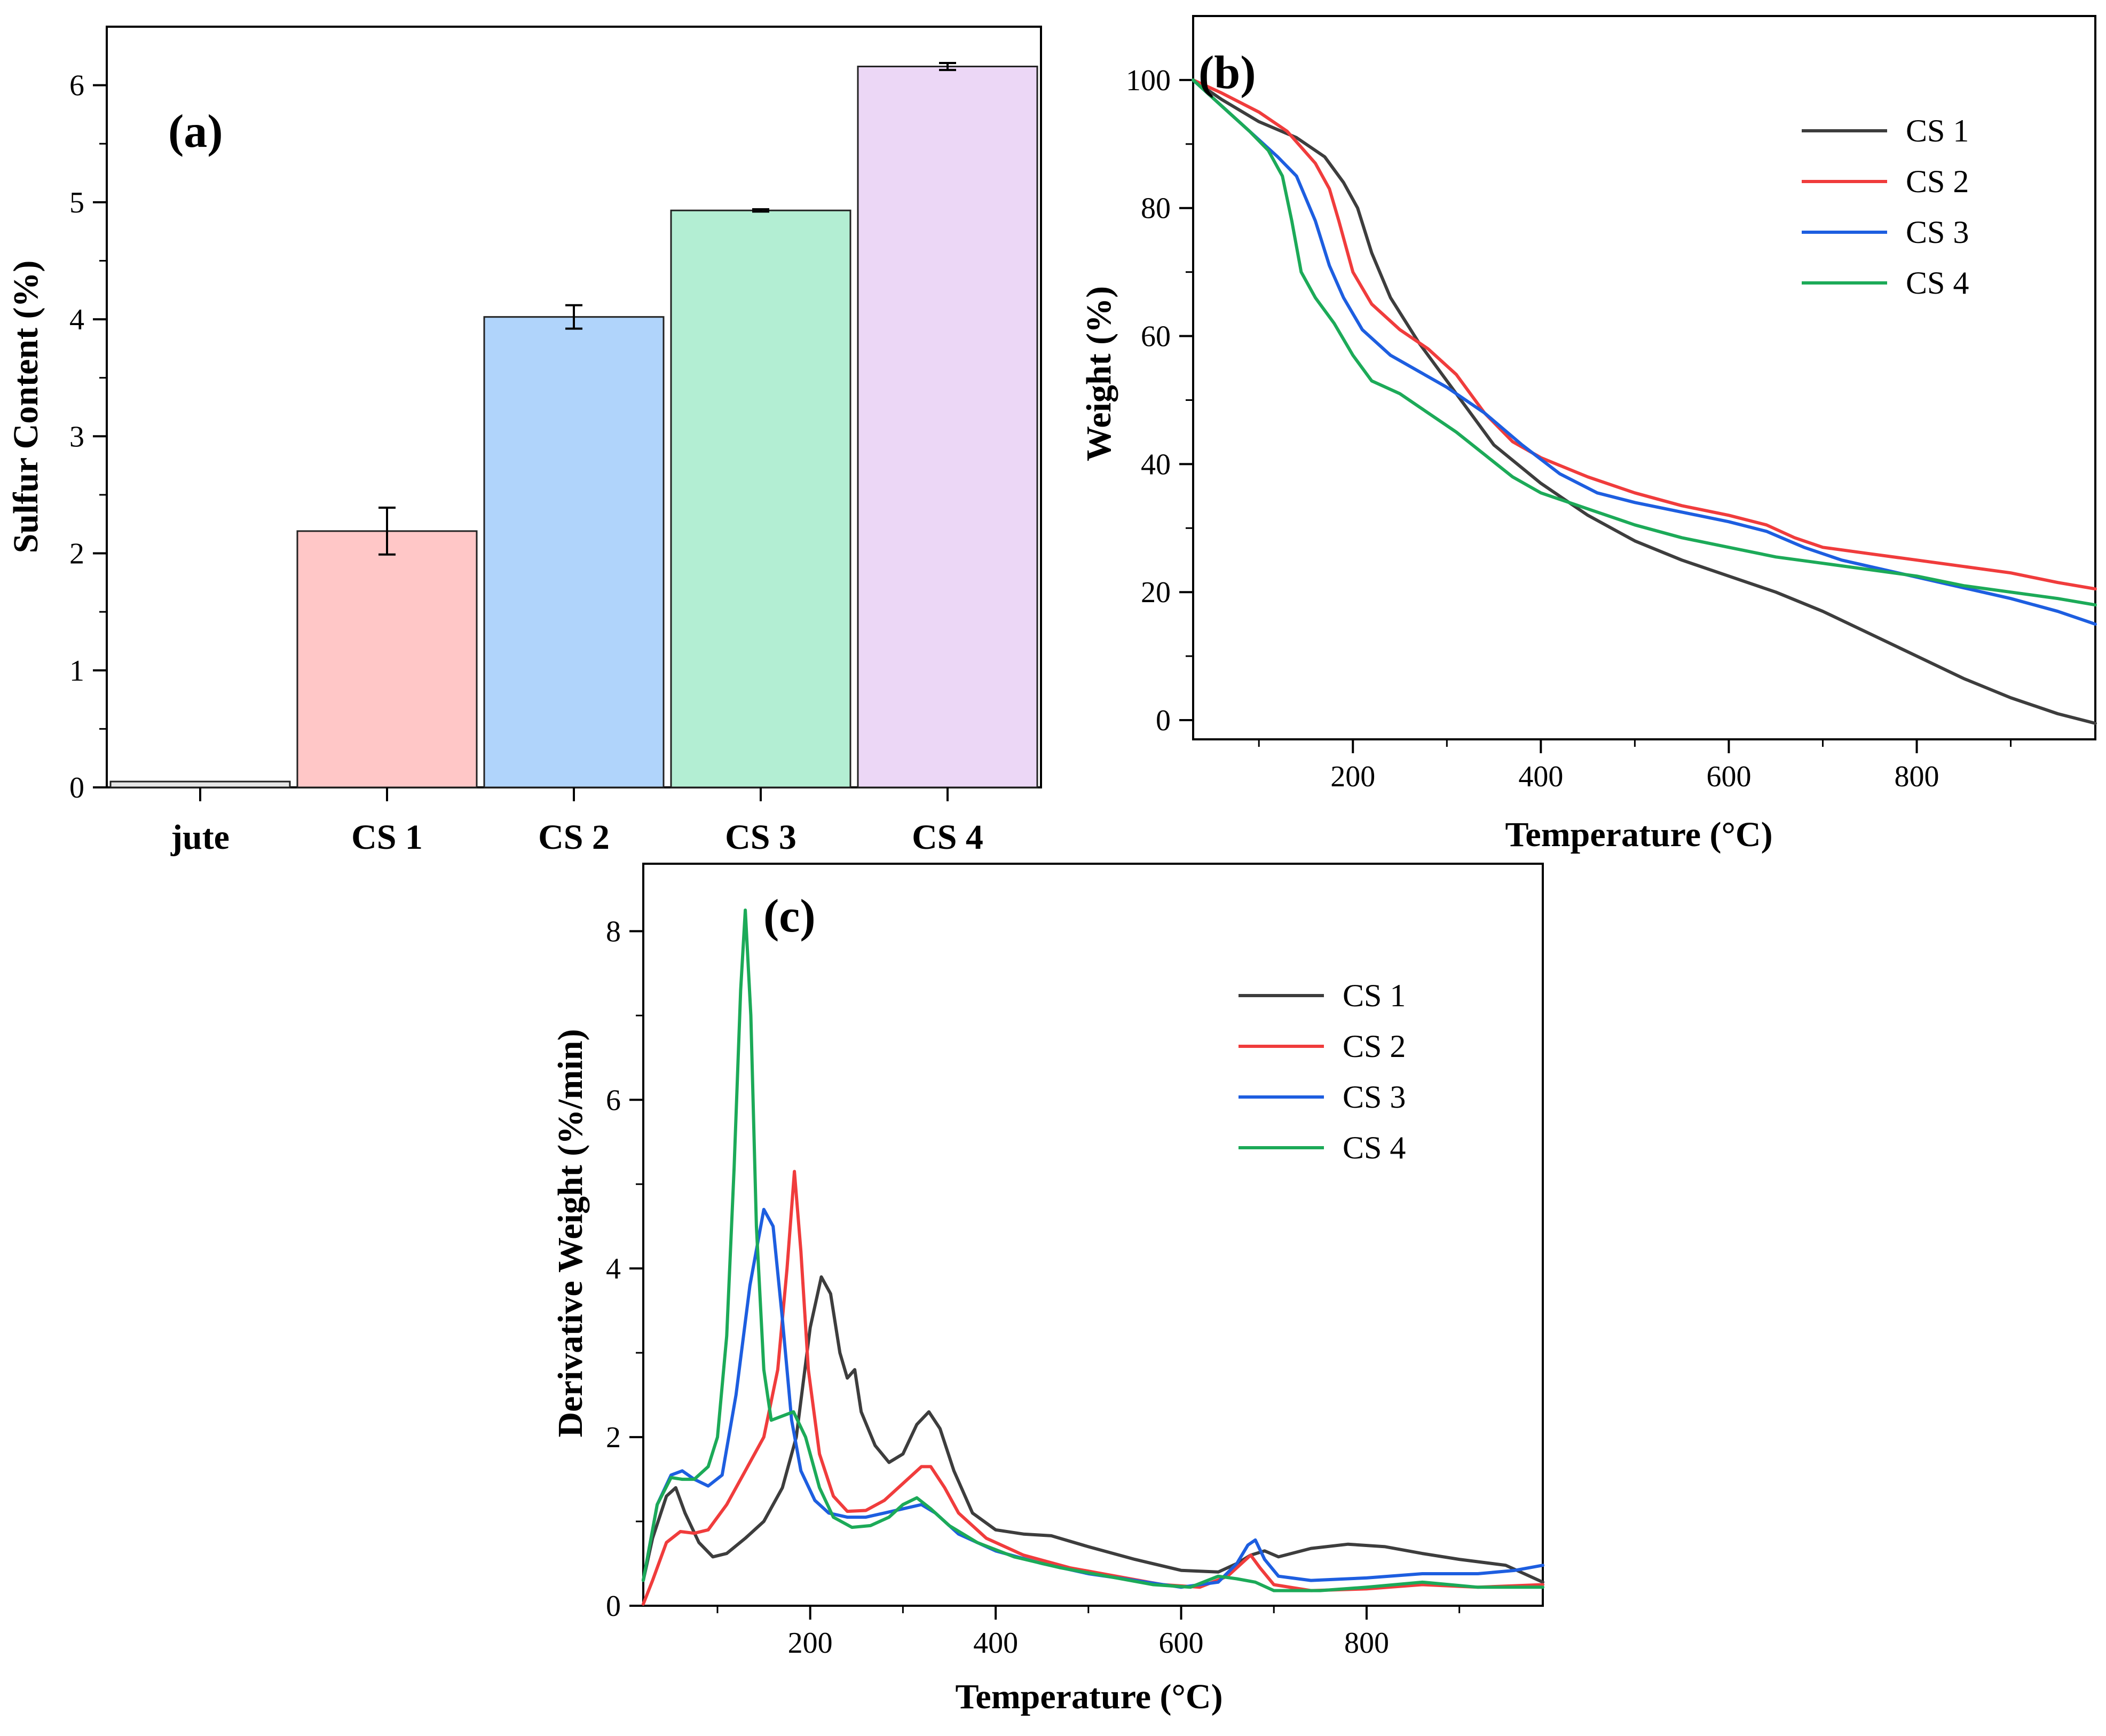  Describe the element at coordinates (200, 784) in the screenshot. I see `bar-jute` at that location.